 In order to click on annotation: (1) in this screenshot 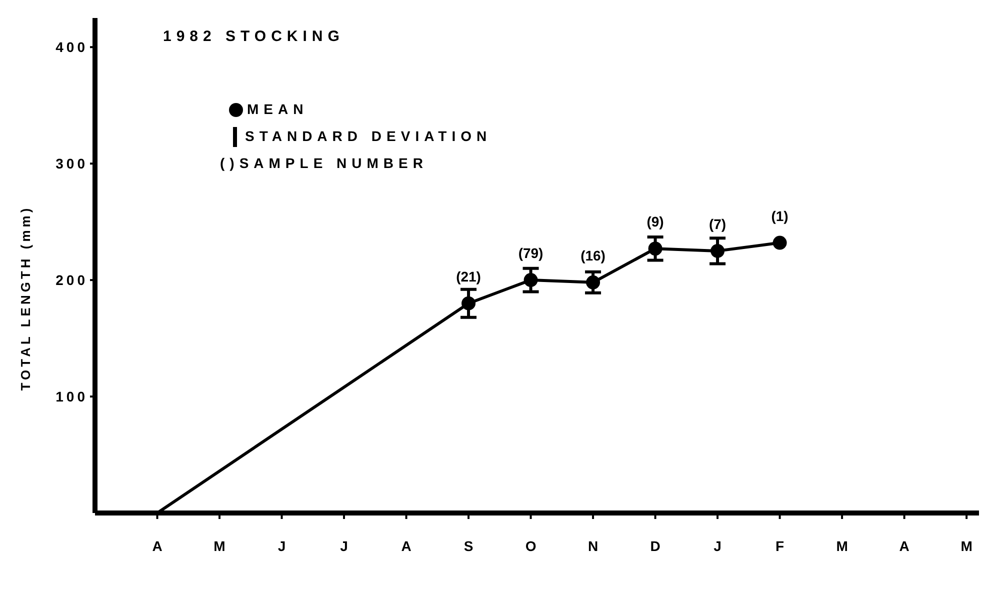, I will do `click(779, 216)`.